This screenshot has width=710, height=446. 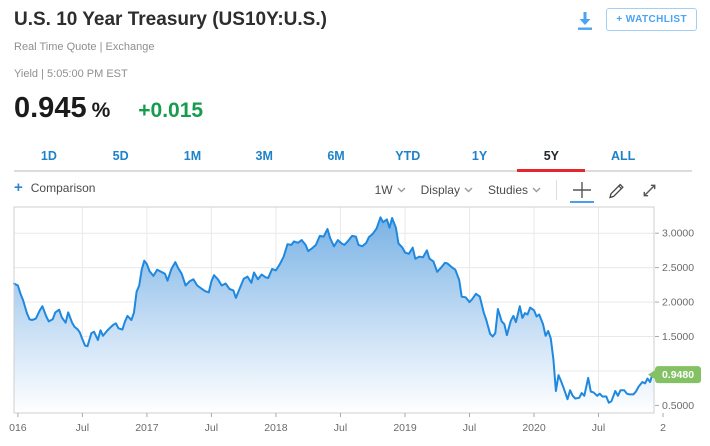 I want to click on y-axis-label: 2.0000, so click(x=678, y=303).